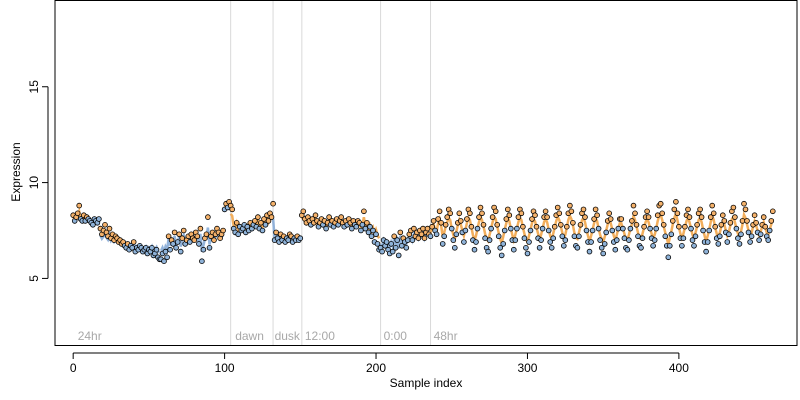  I want to click on y-tick-label: 10, so click(34, 183).